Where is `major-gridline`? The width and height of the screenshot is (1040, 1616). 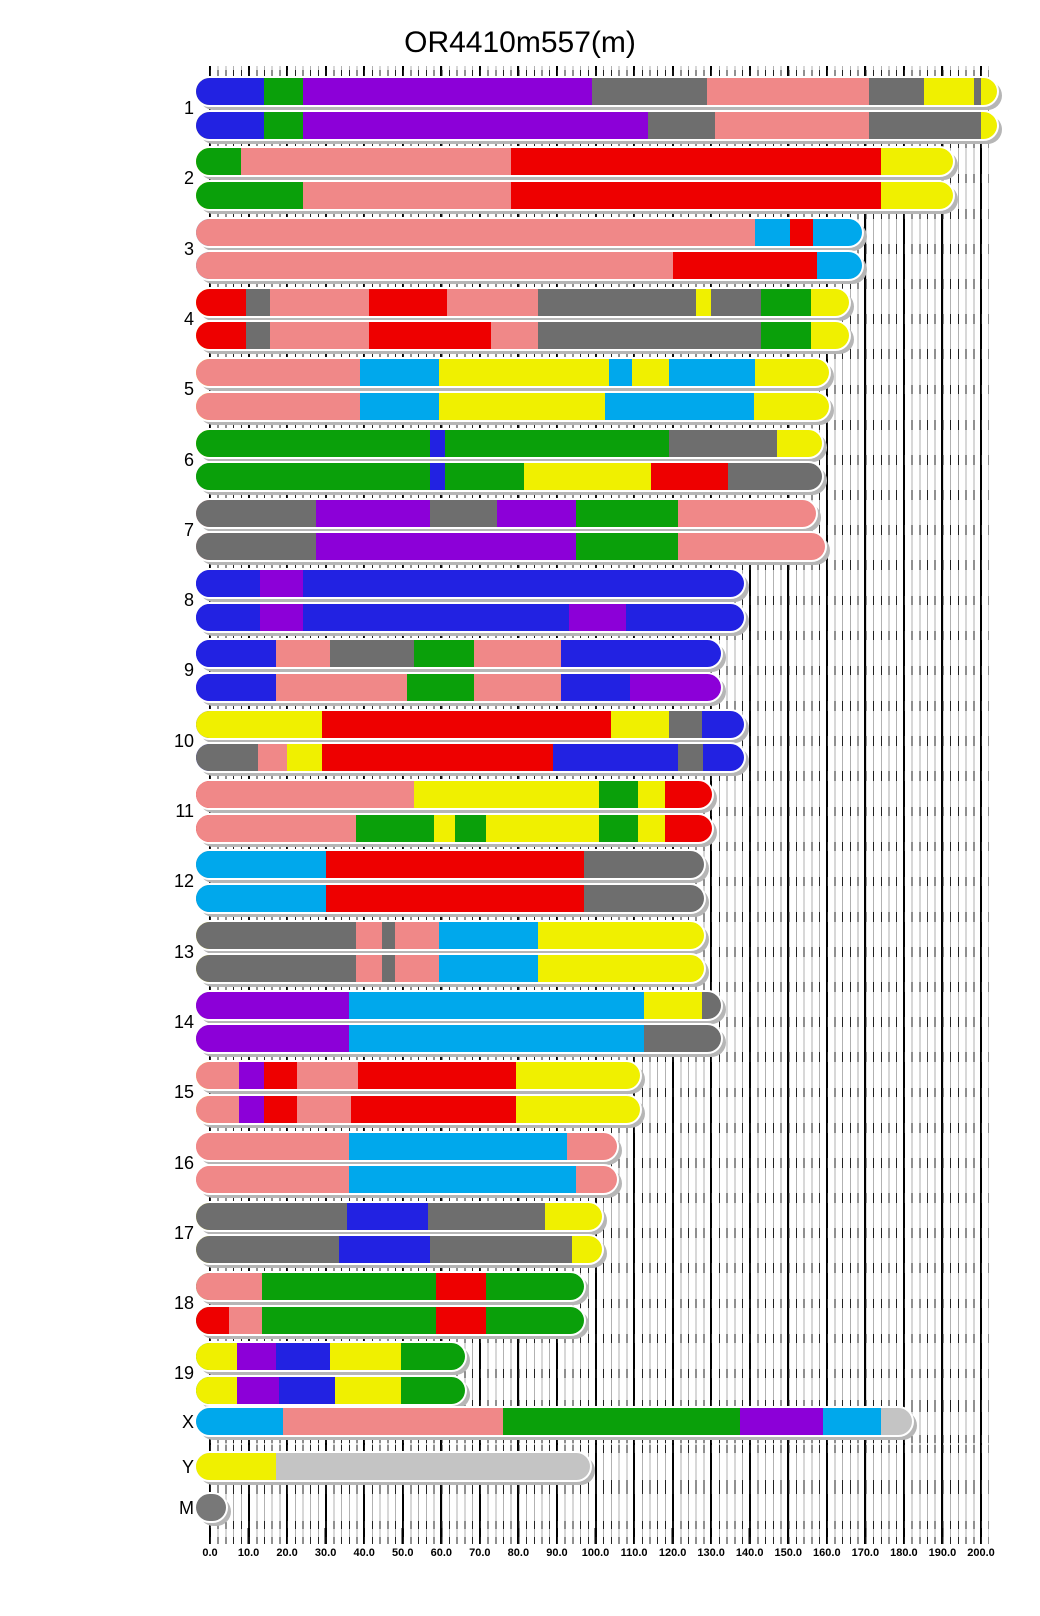
major-gridline is located at coordinates (865, 805).